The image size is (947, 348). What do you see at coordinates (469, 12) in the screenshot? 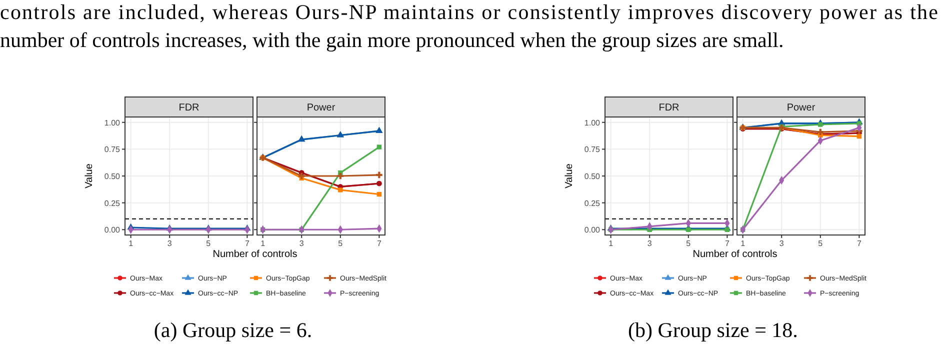
I see `text: controls are included, whereas Ours-NP maintains or consistently improves discovery power as the` at bounding box center [469, 12].